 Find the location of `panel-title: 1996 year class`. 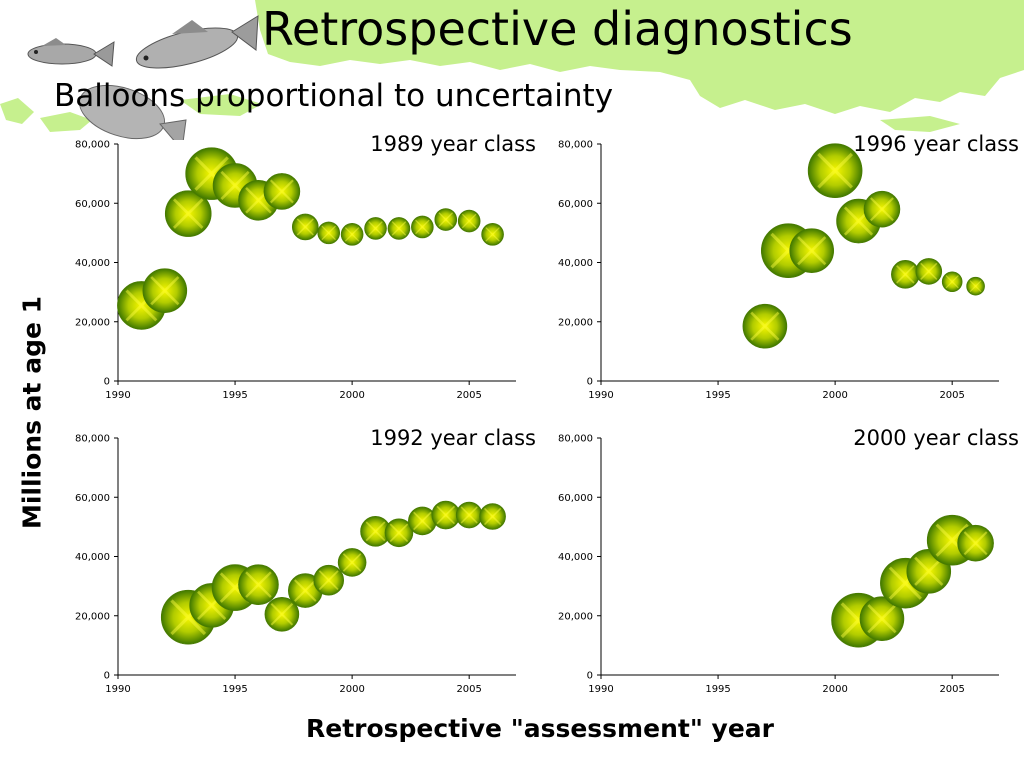

panel-title: 1996 year class is located at coordinates (936, 144).